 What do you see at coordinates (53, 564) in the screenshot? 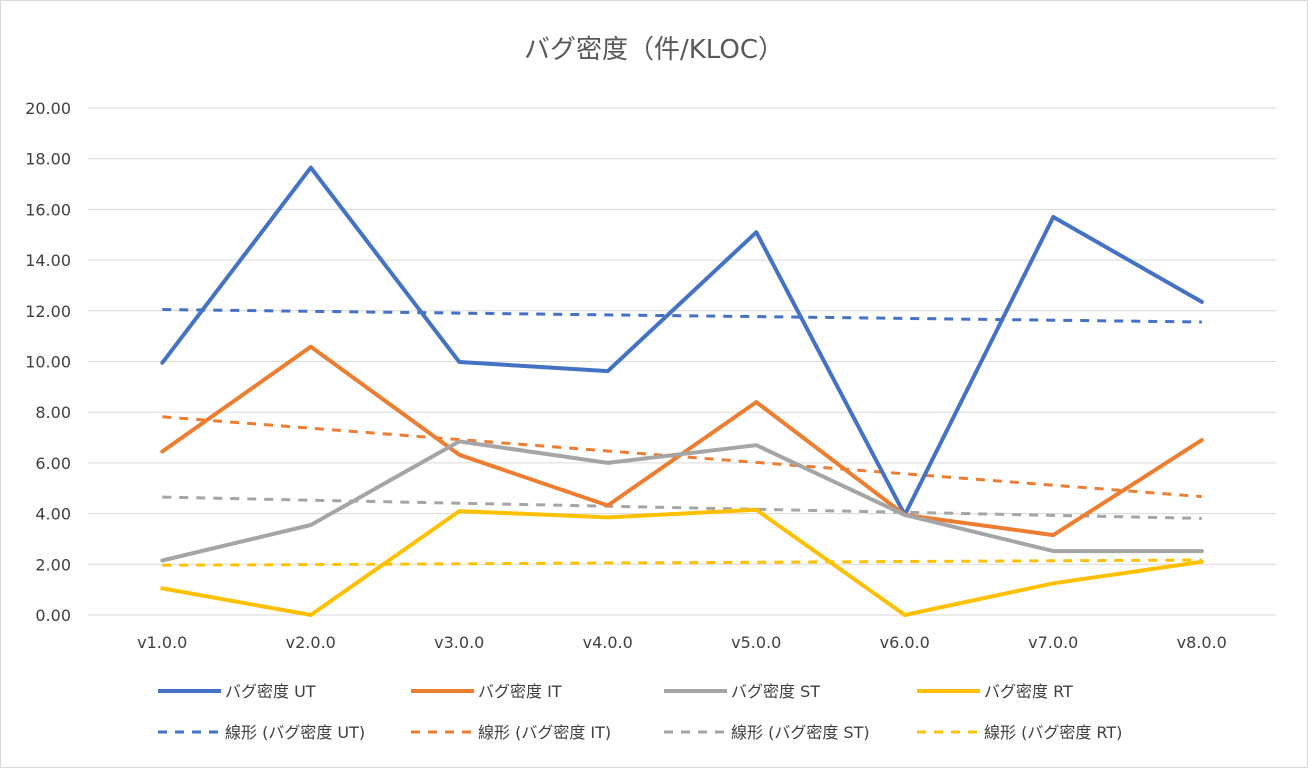
I see `y-tick-label: 2.00` at bounding box center [53, 564].